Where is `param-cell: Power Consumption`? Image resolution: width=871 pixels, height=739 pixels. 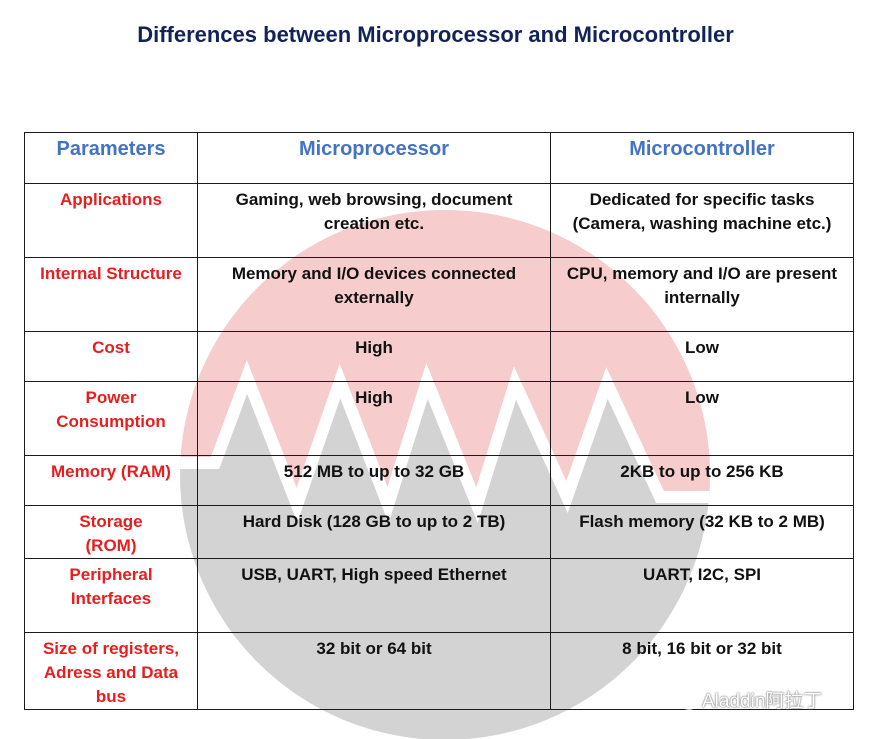
param-cell: Power Consumption is located at coordinates (111, 418).